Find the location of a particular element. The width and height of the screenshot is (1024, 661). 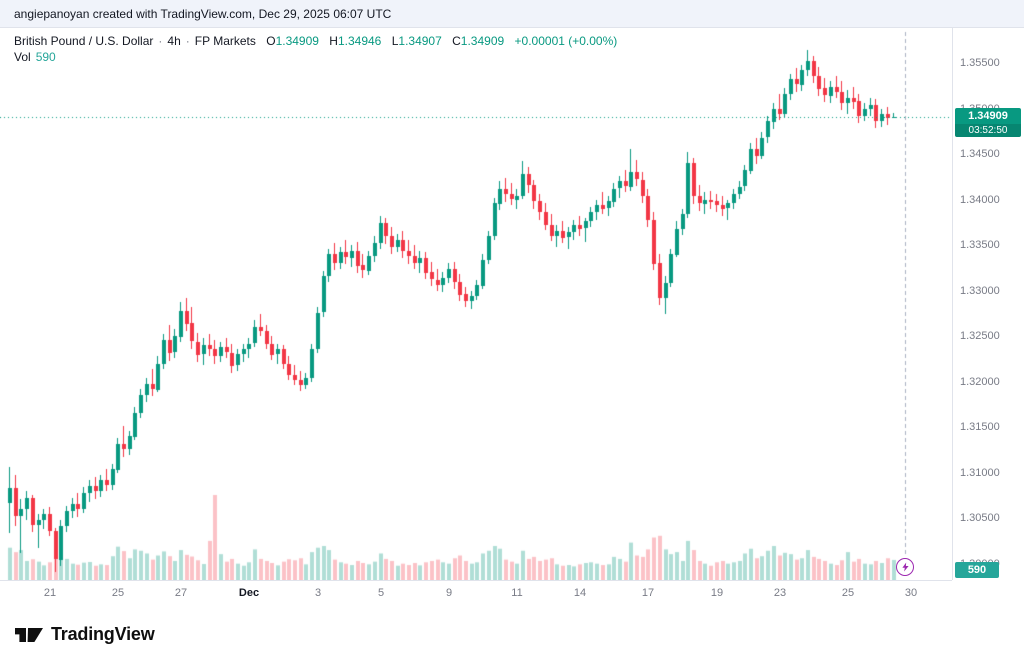

exchange-label: FP Markets is located at coordinates (225, 41).